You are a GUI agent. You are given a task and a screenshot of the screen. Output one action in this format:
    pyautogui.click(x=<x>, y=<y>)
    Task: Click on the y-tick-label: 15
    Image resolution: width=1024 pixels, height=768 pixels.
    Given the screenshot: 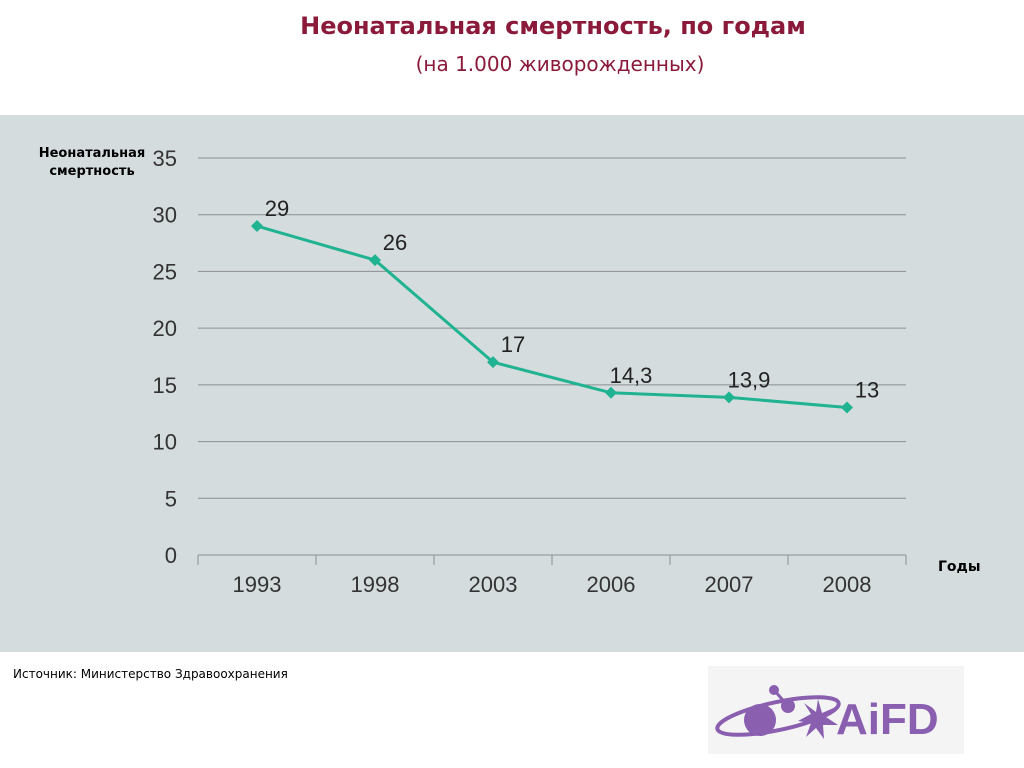 What is the action you would take?
    pyautogui.click(x=165, y=385)
    